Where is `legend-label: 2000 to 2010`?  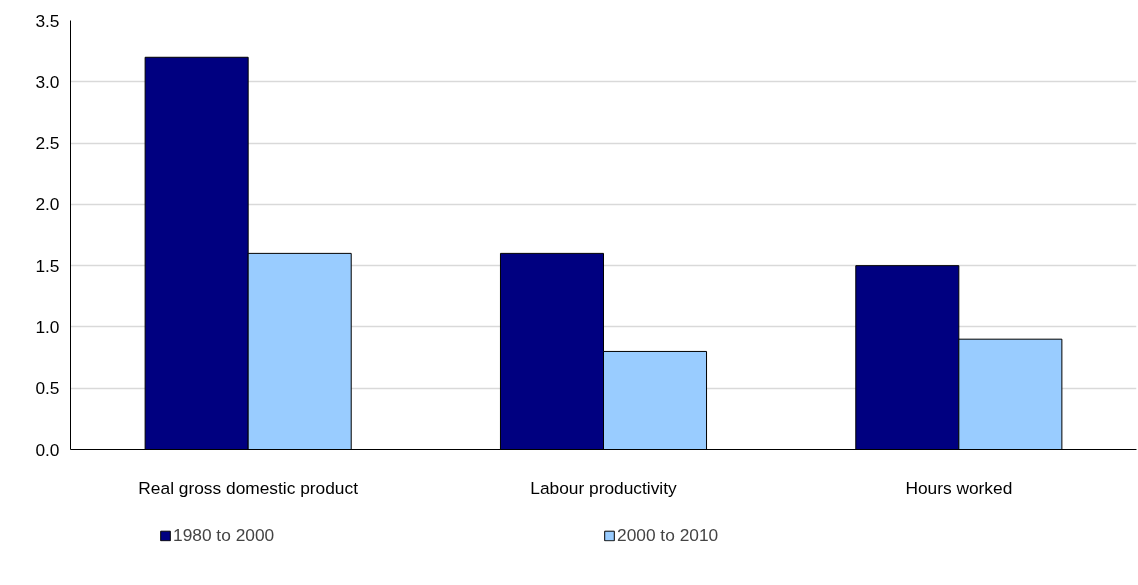
legend-label: 2000 to 2010 is located at coordinates (668, 535).